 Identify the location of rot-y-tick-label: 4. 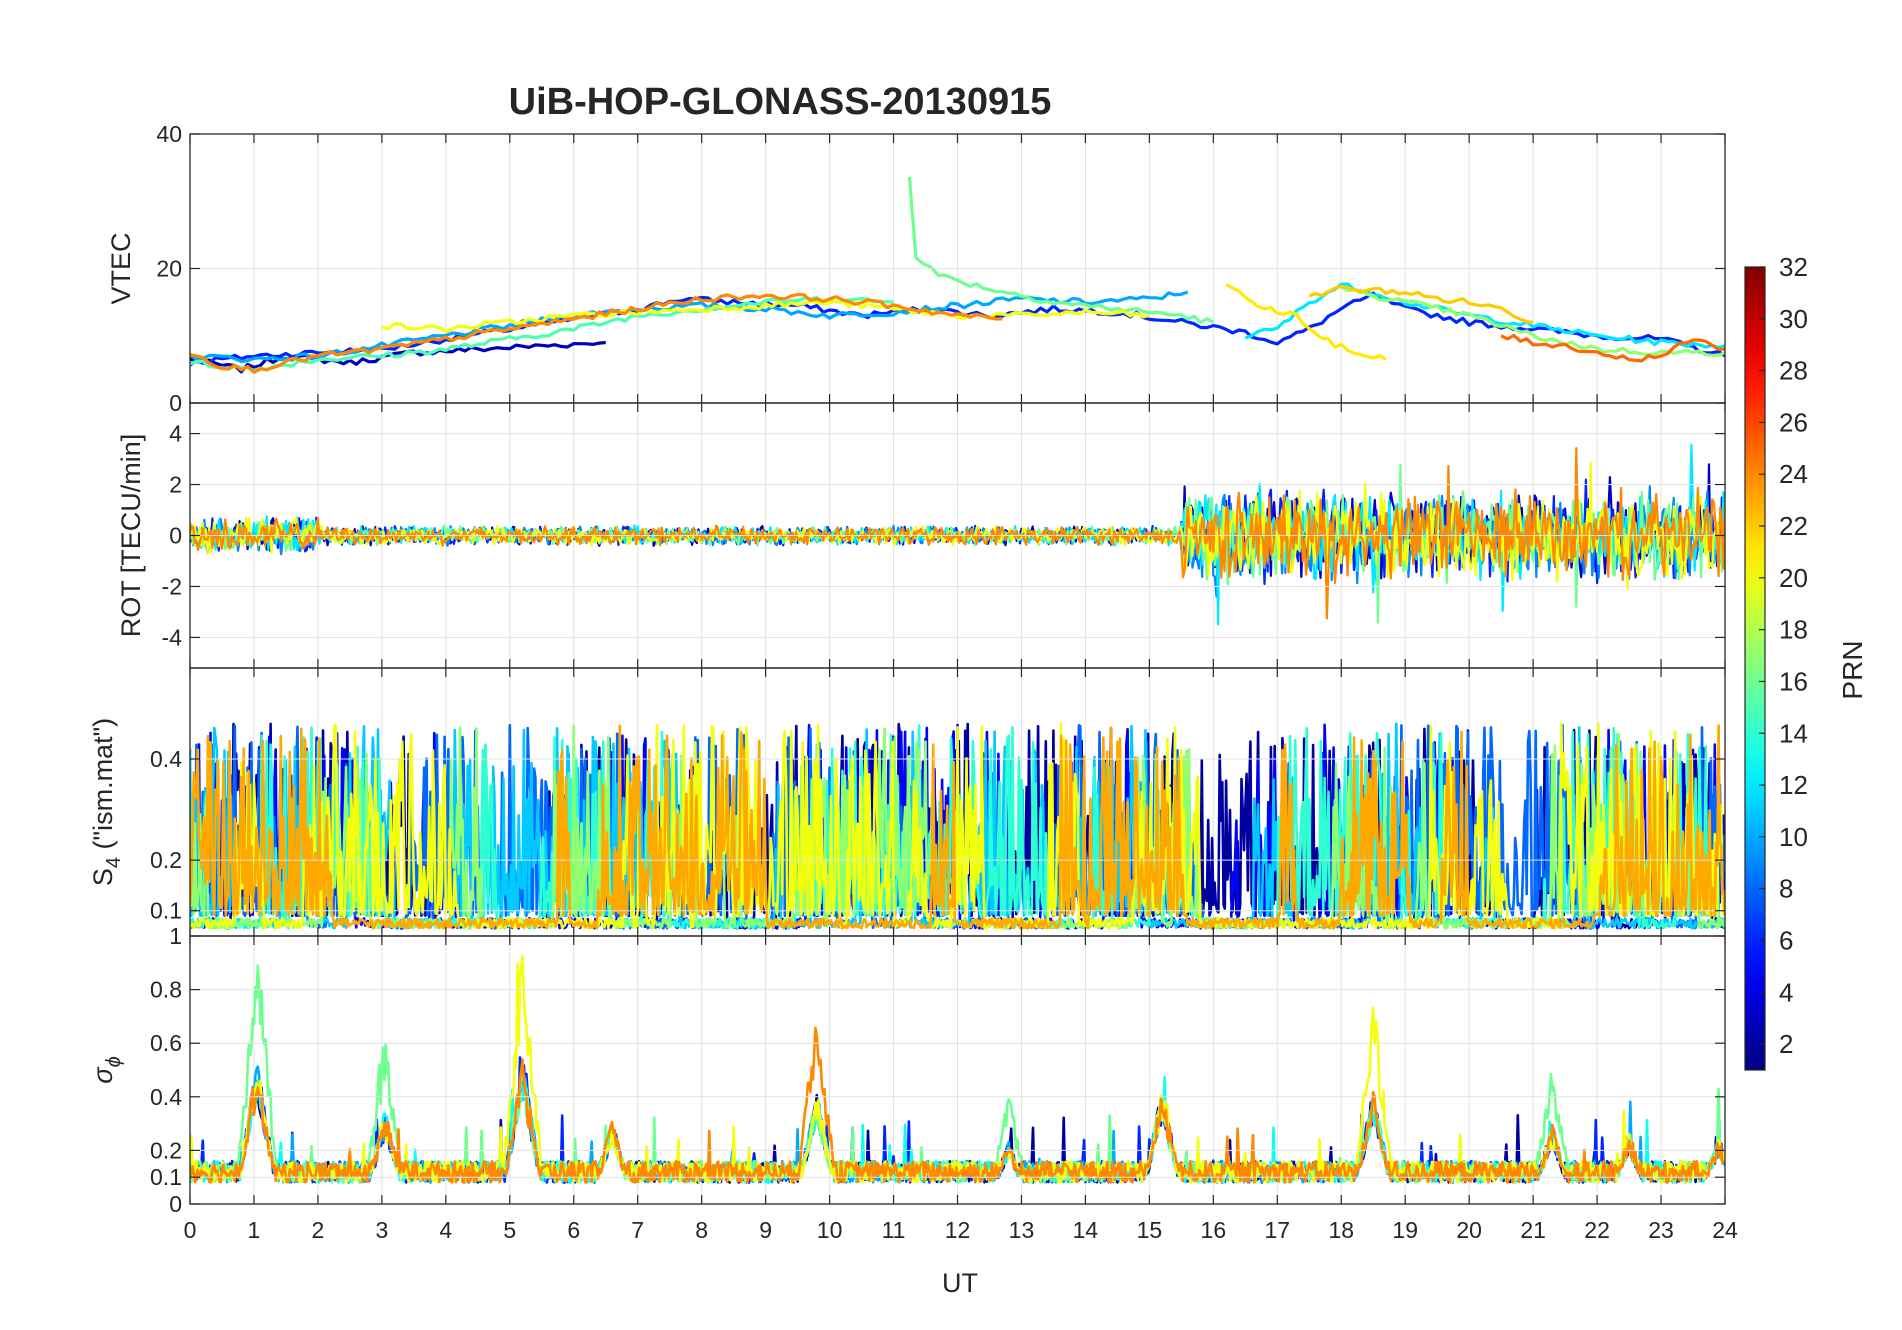
(175, 434).